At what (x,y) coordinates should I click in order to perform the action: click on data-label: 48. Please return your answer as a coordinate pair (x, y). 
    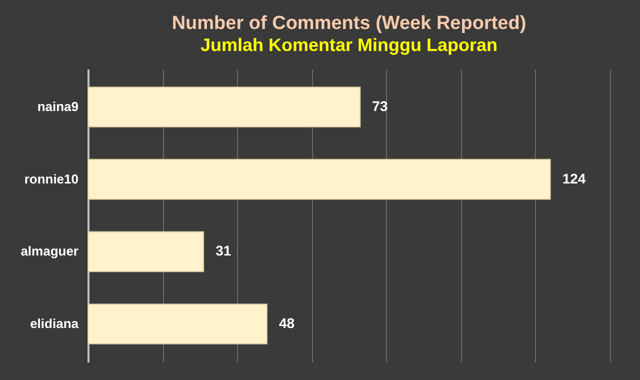
    Looking at the image, I should click on (286, 323).